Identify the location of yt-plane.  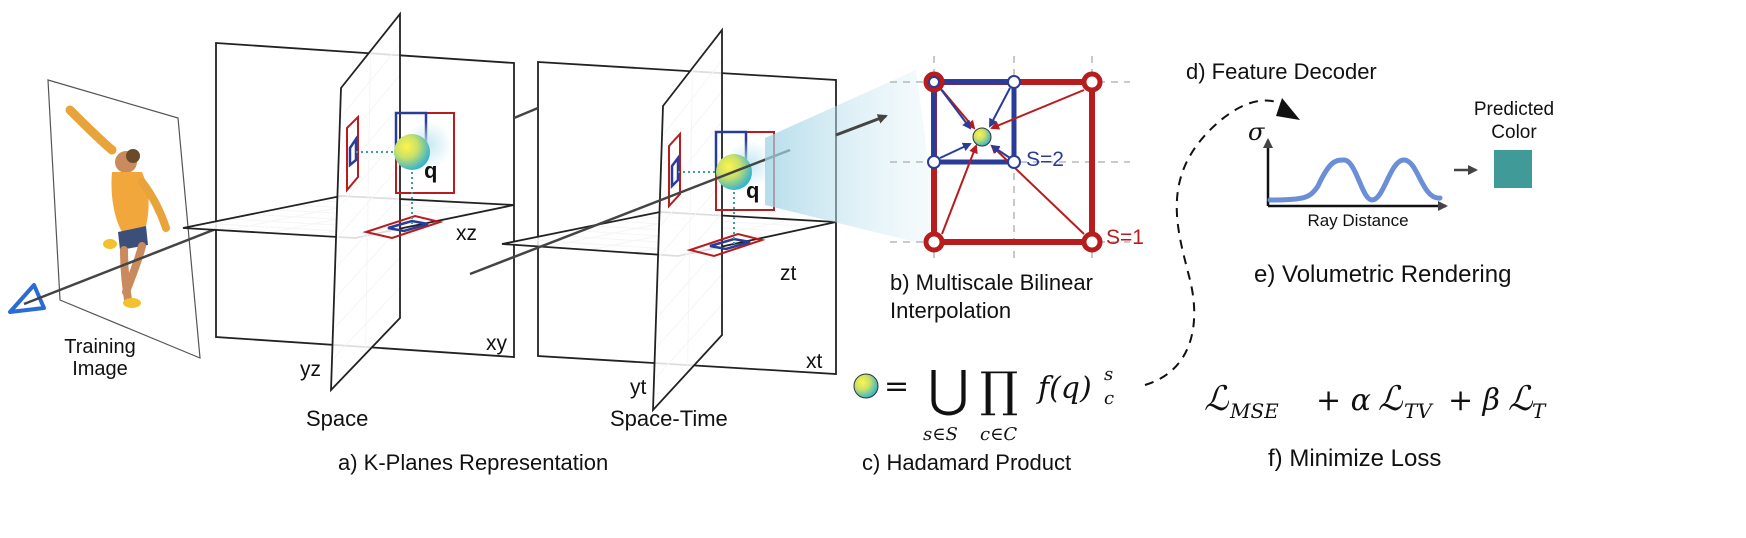
(687, 220).